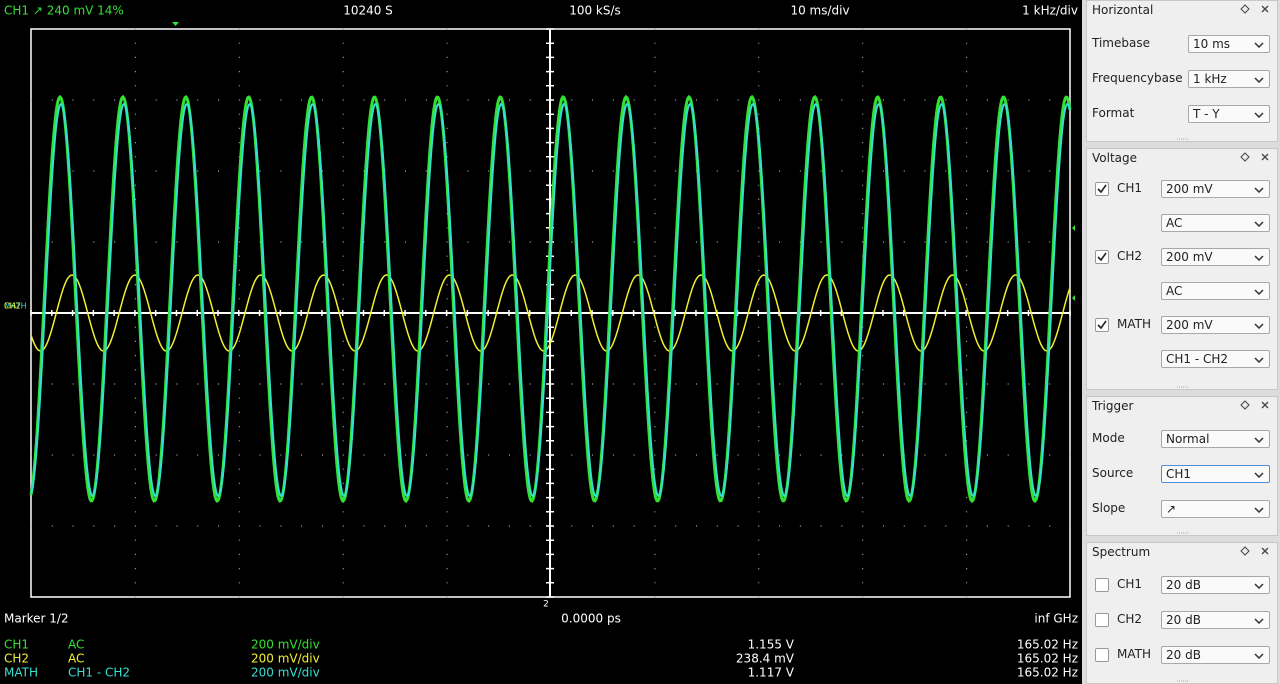 This screenshot has height=684, width=1280. I want to click on frequencybase: 1 kHz/div, so click(1050, 11).